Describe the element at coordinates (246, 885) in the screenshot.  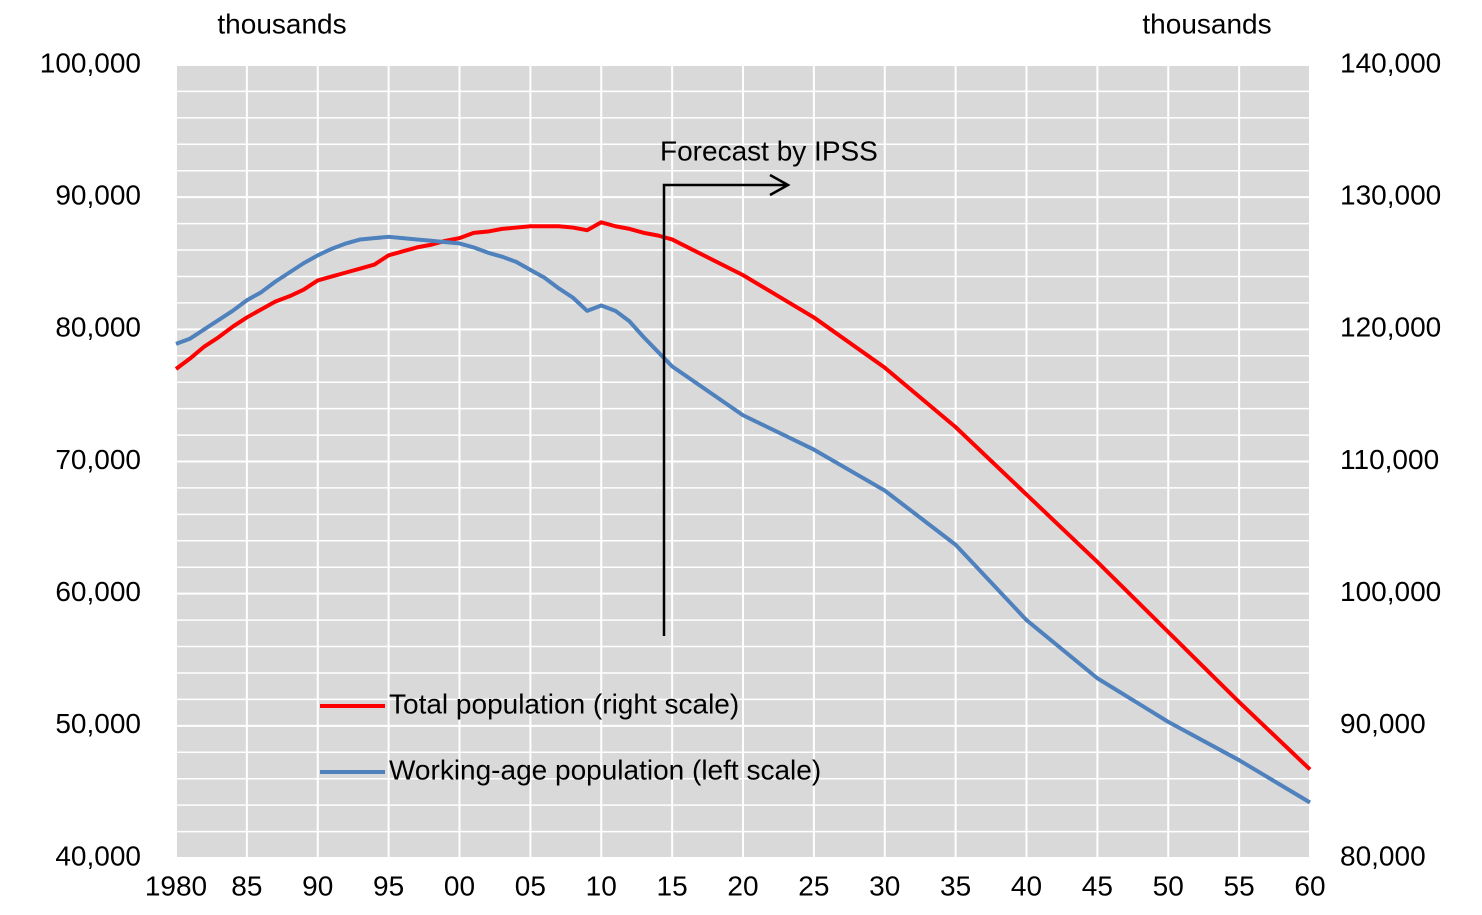
I see `x-tick-label: 85` at that location.